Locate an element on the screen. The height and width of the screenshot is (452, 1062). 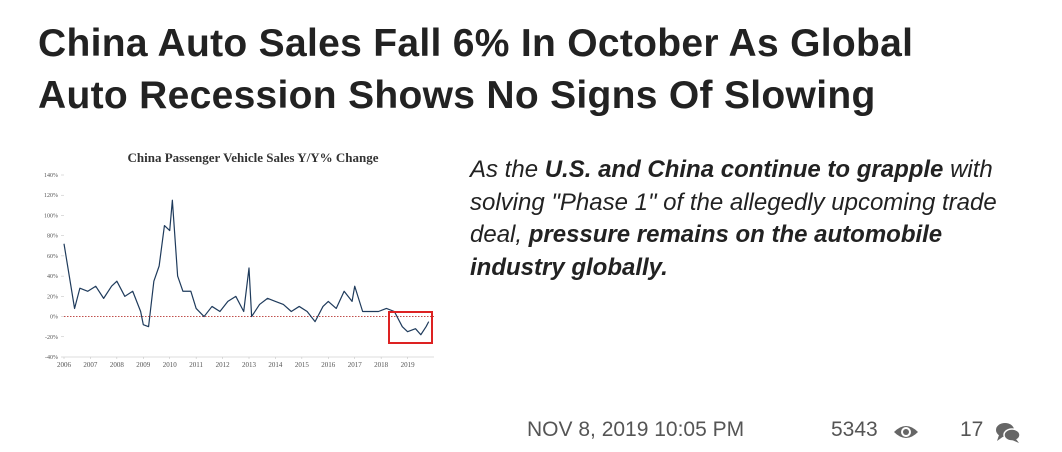
x-tick-label: 2017 is located at coordinates (355, 365).